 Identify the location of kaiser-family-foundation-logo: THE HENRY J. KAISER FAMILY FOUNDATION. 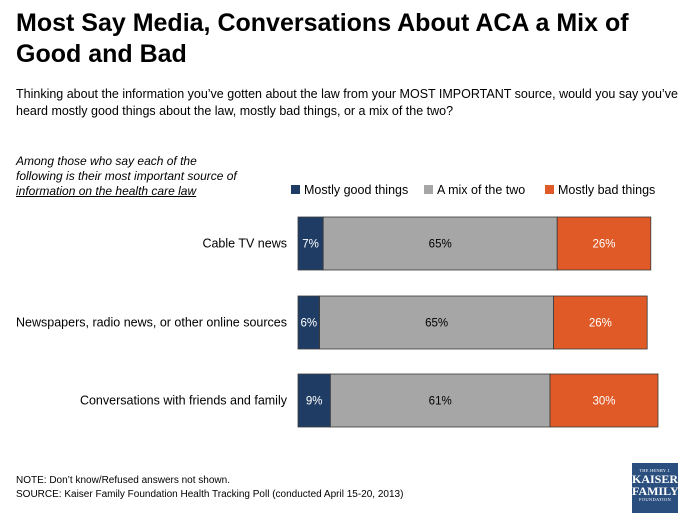
(655, 488).